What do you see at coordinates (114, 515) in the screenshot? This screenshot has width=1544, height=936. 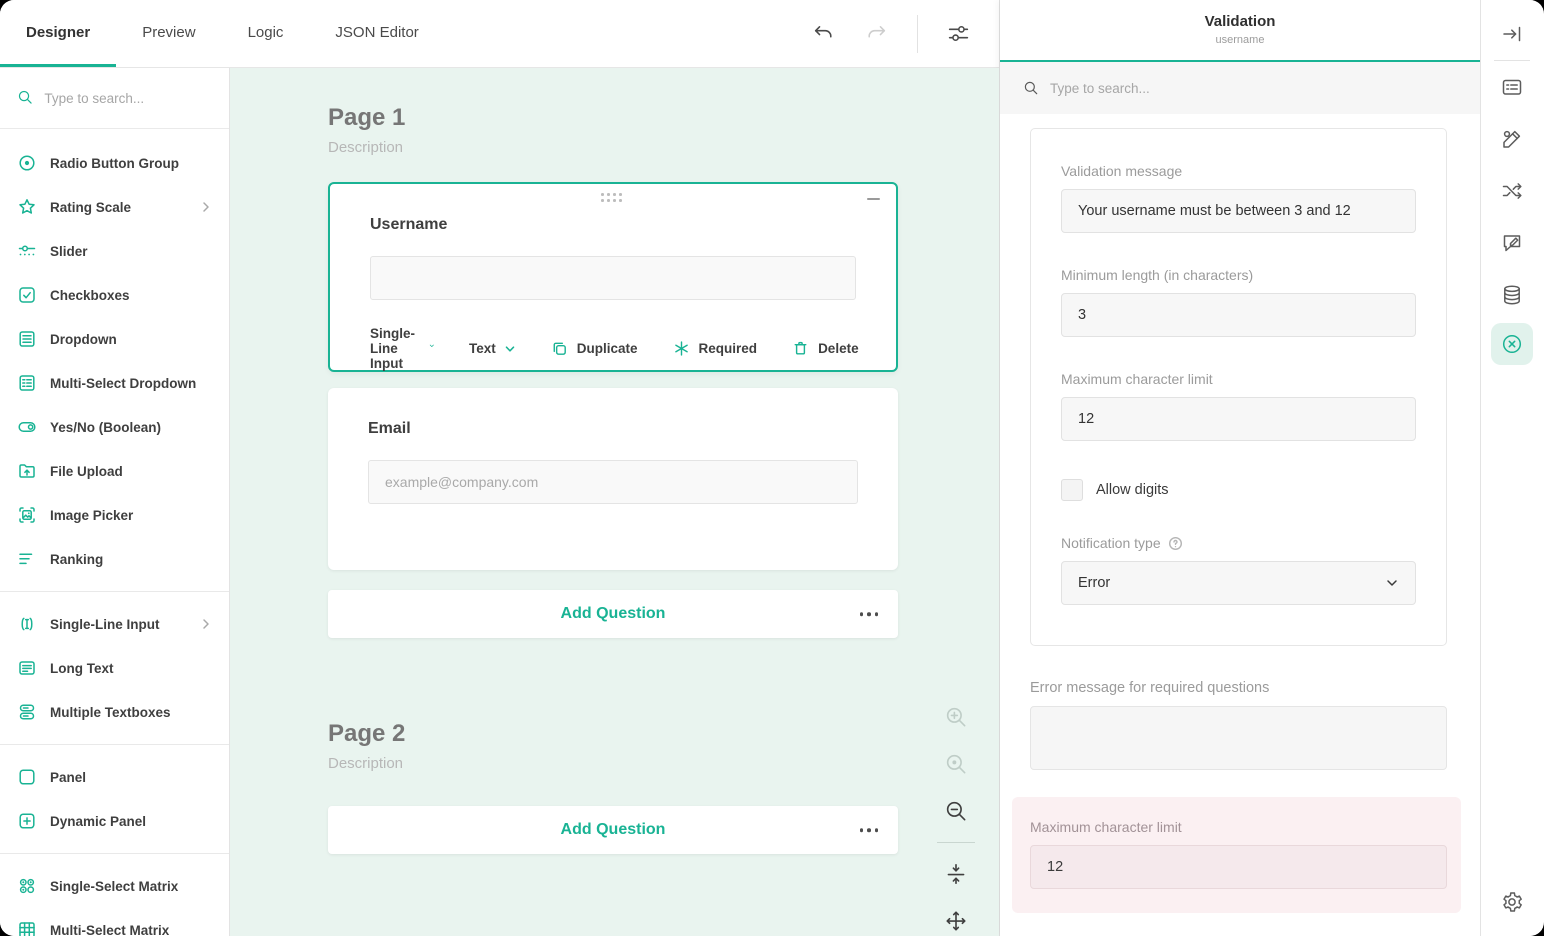 I see `toolbox-item-image-picker: Image Picker` at bounding box center [114, 515].